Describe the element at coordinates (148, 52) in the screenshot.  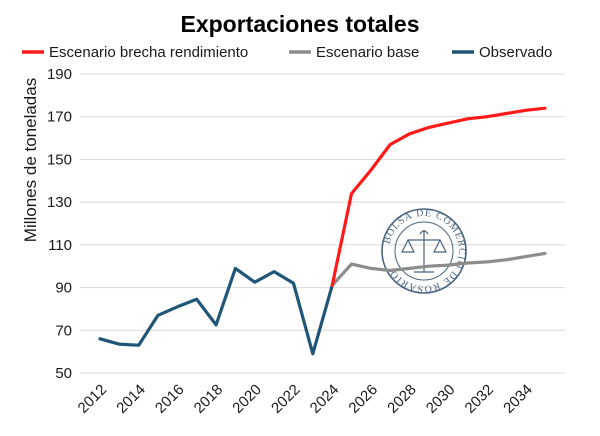
I see `legend-label: Escenario brecha rendimiento` at that location.